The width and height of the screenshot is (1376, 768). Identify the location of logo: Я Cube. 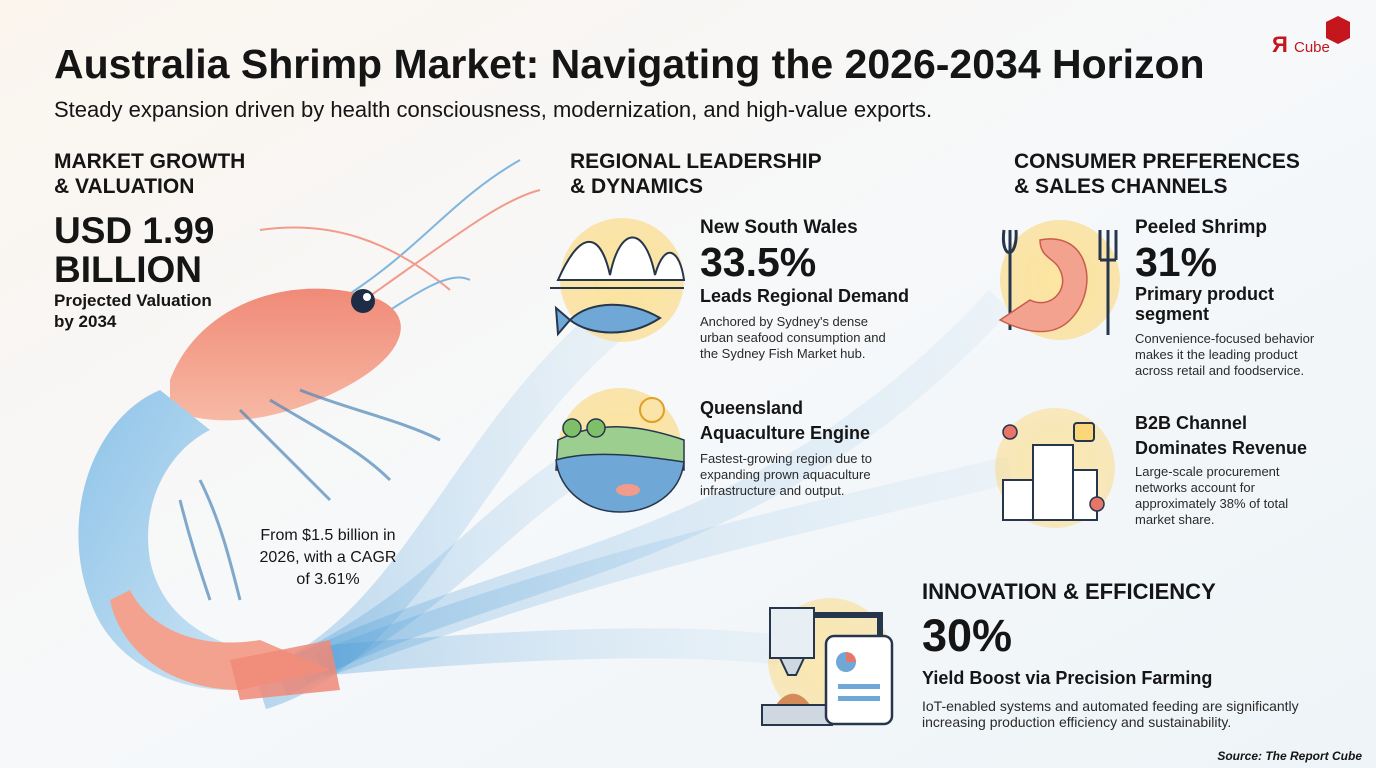
(1311, 36).